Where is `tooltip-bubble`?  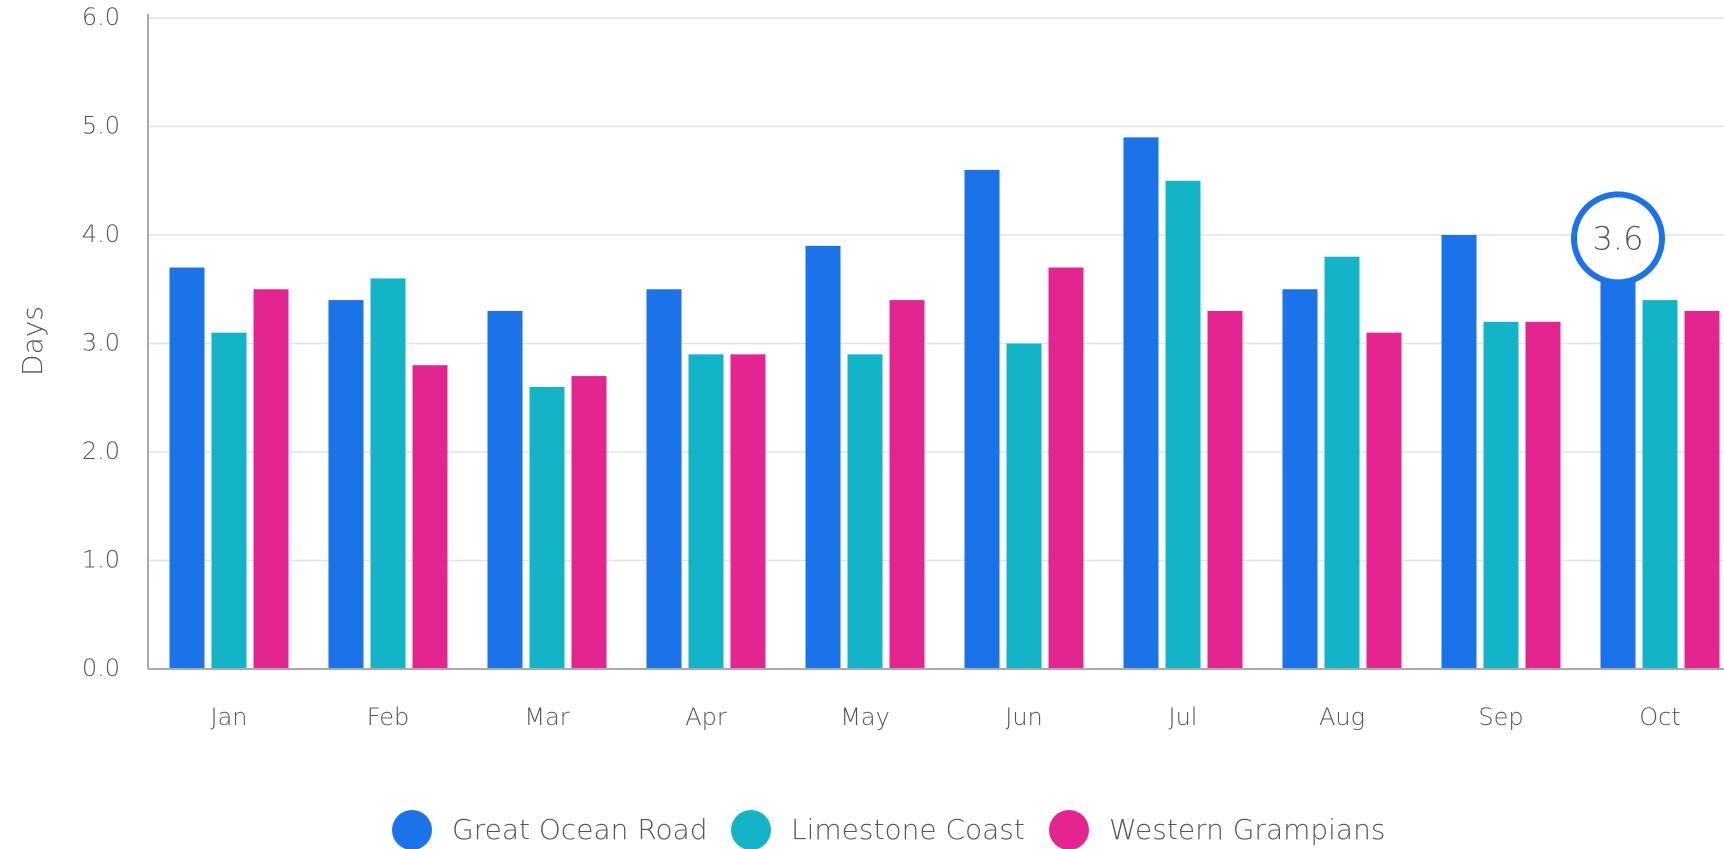
tooltip-bubble is located at coordinates (1618, 238).